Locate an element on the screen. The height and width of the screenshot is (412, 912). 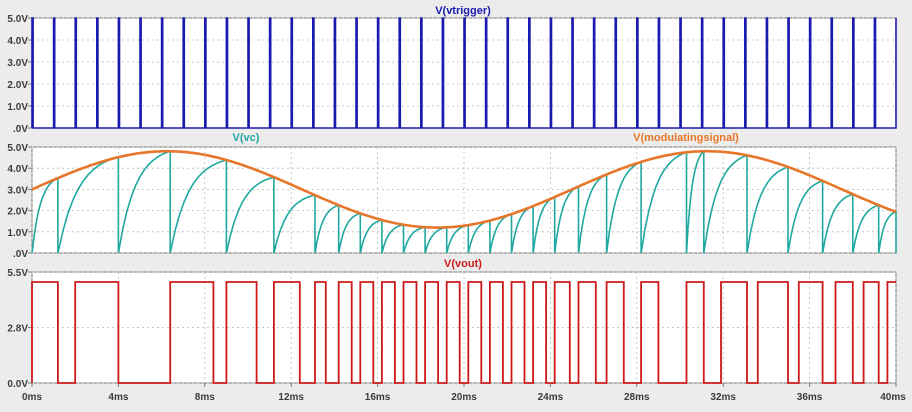
title-vc: V(vc) is located at coordinates (246, 138).